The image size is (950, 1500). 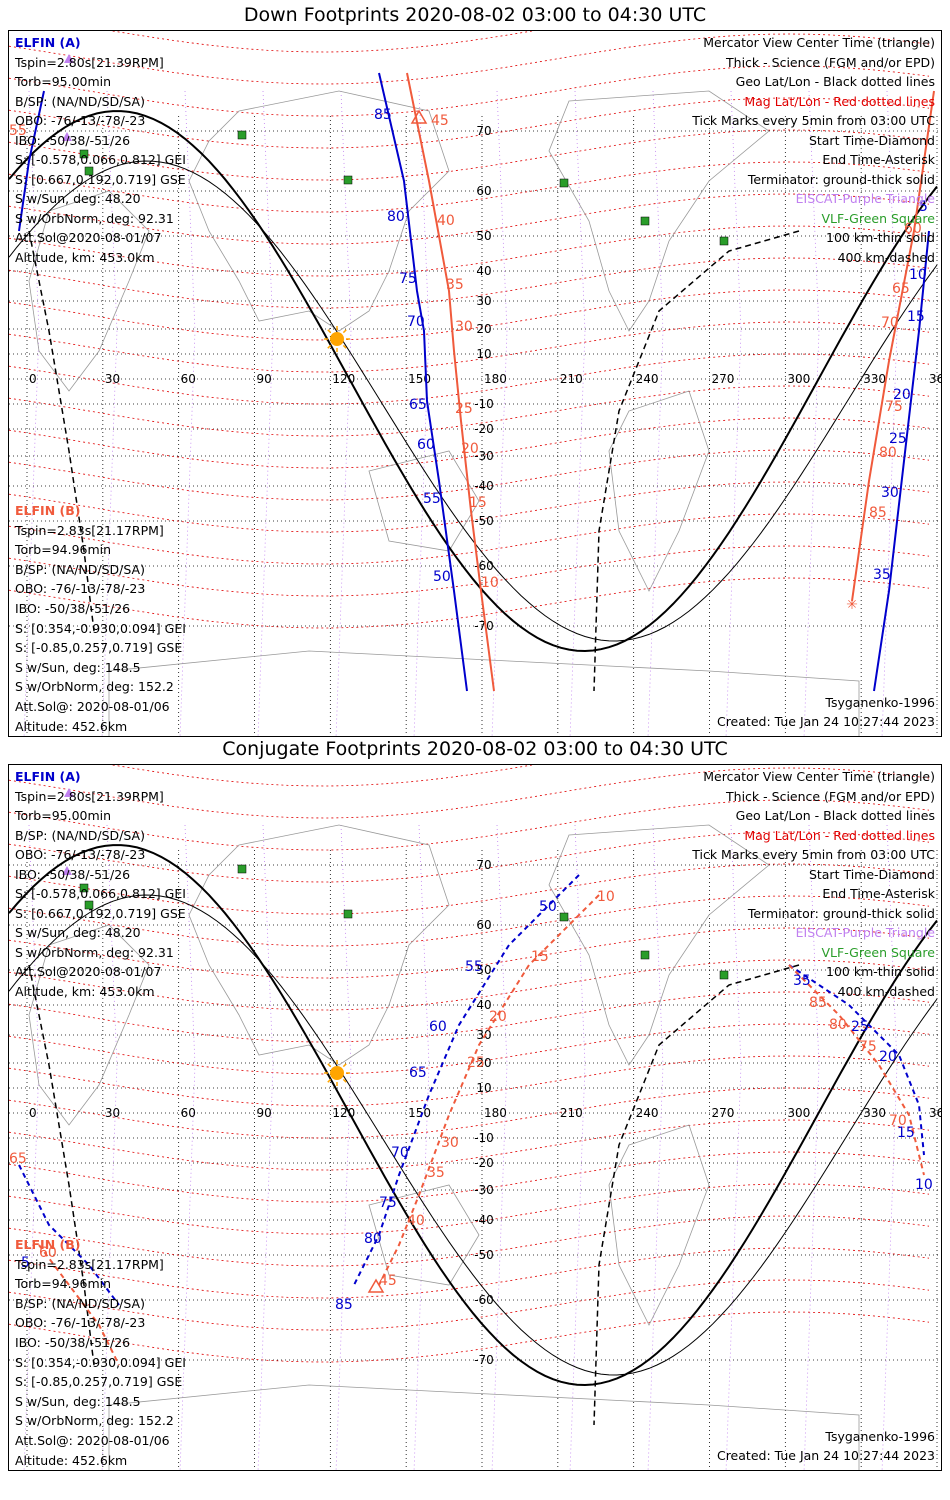 I want to click on elfin-b-line: Torb=94.96min, so click(x=63, y=1284).